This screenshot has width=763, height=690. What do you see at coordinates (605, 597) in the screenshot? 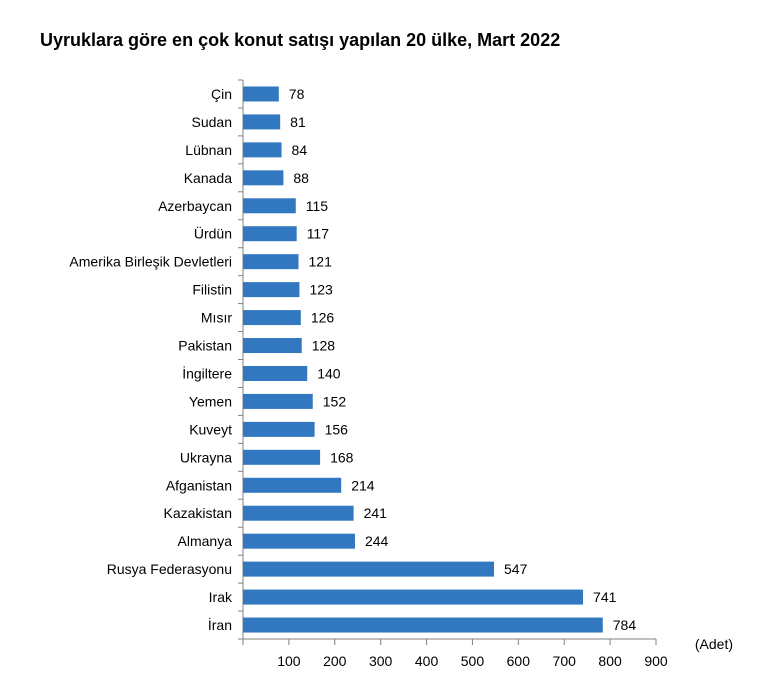
I see `value-label: 741` at bounding box center [605, 597].